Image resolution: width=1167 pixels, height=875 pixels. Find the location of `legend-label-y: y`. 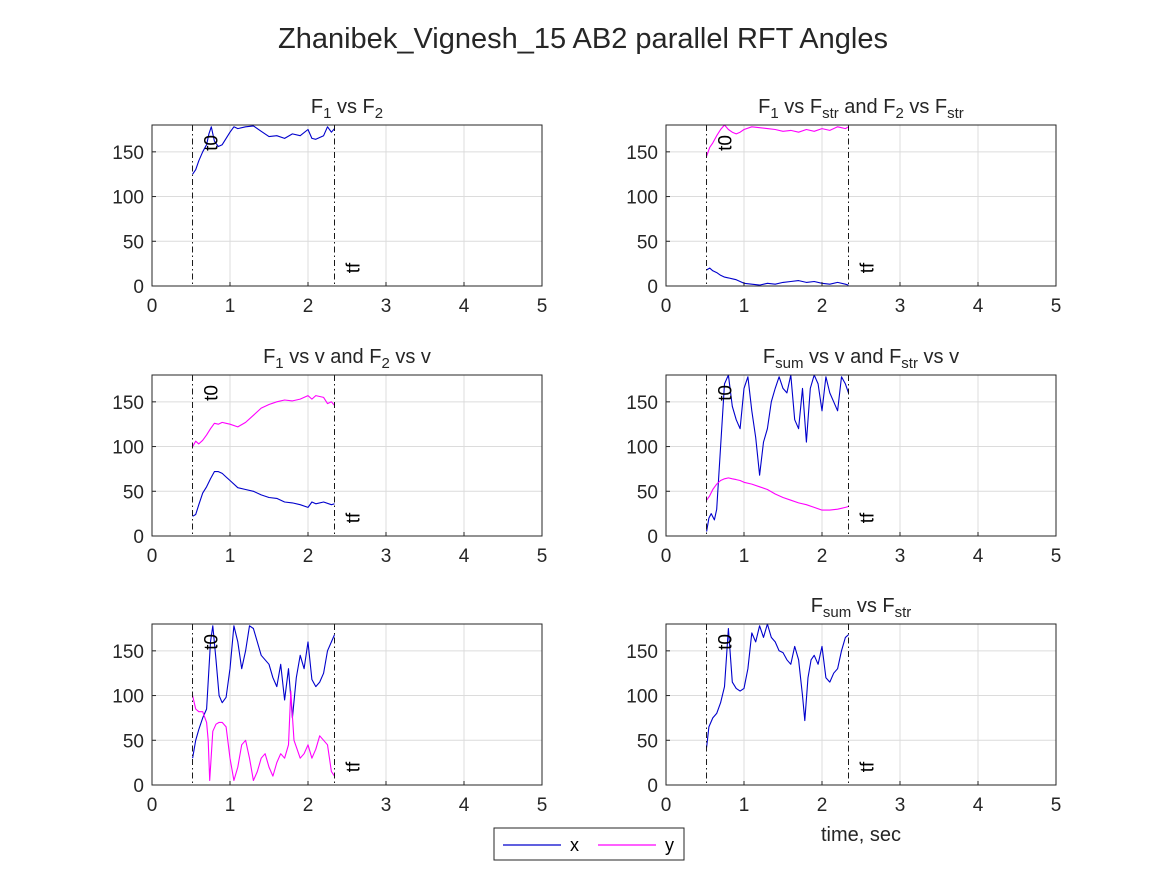

legend-label-y: y is located at coordinates (669, 845).